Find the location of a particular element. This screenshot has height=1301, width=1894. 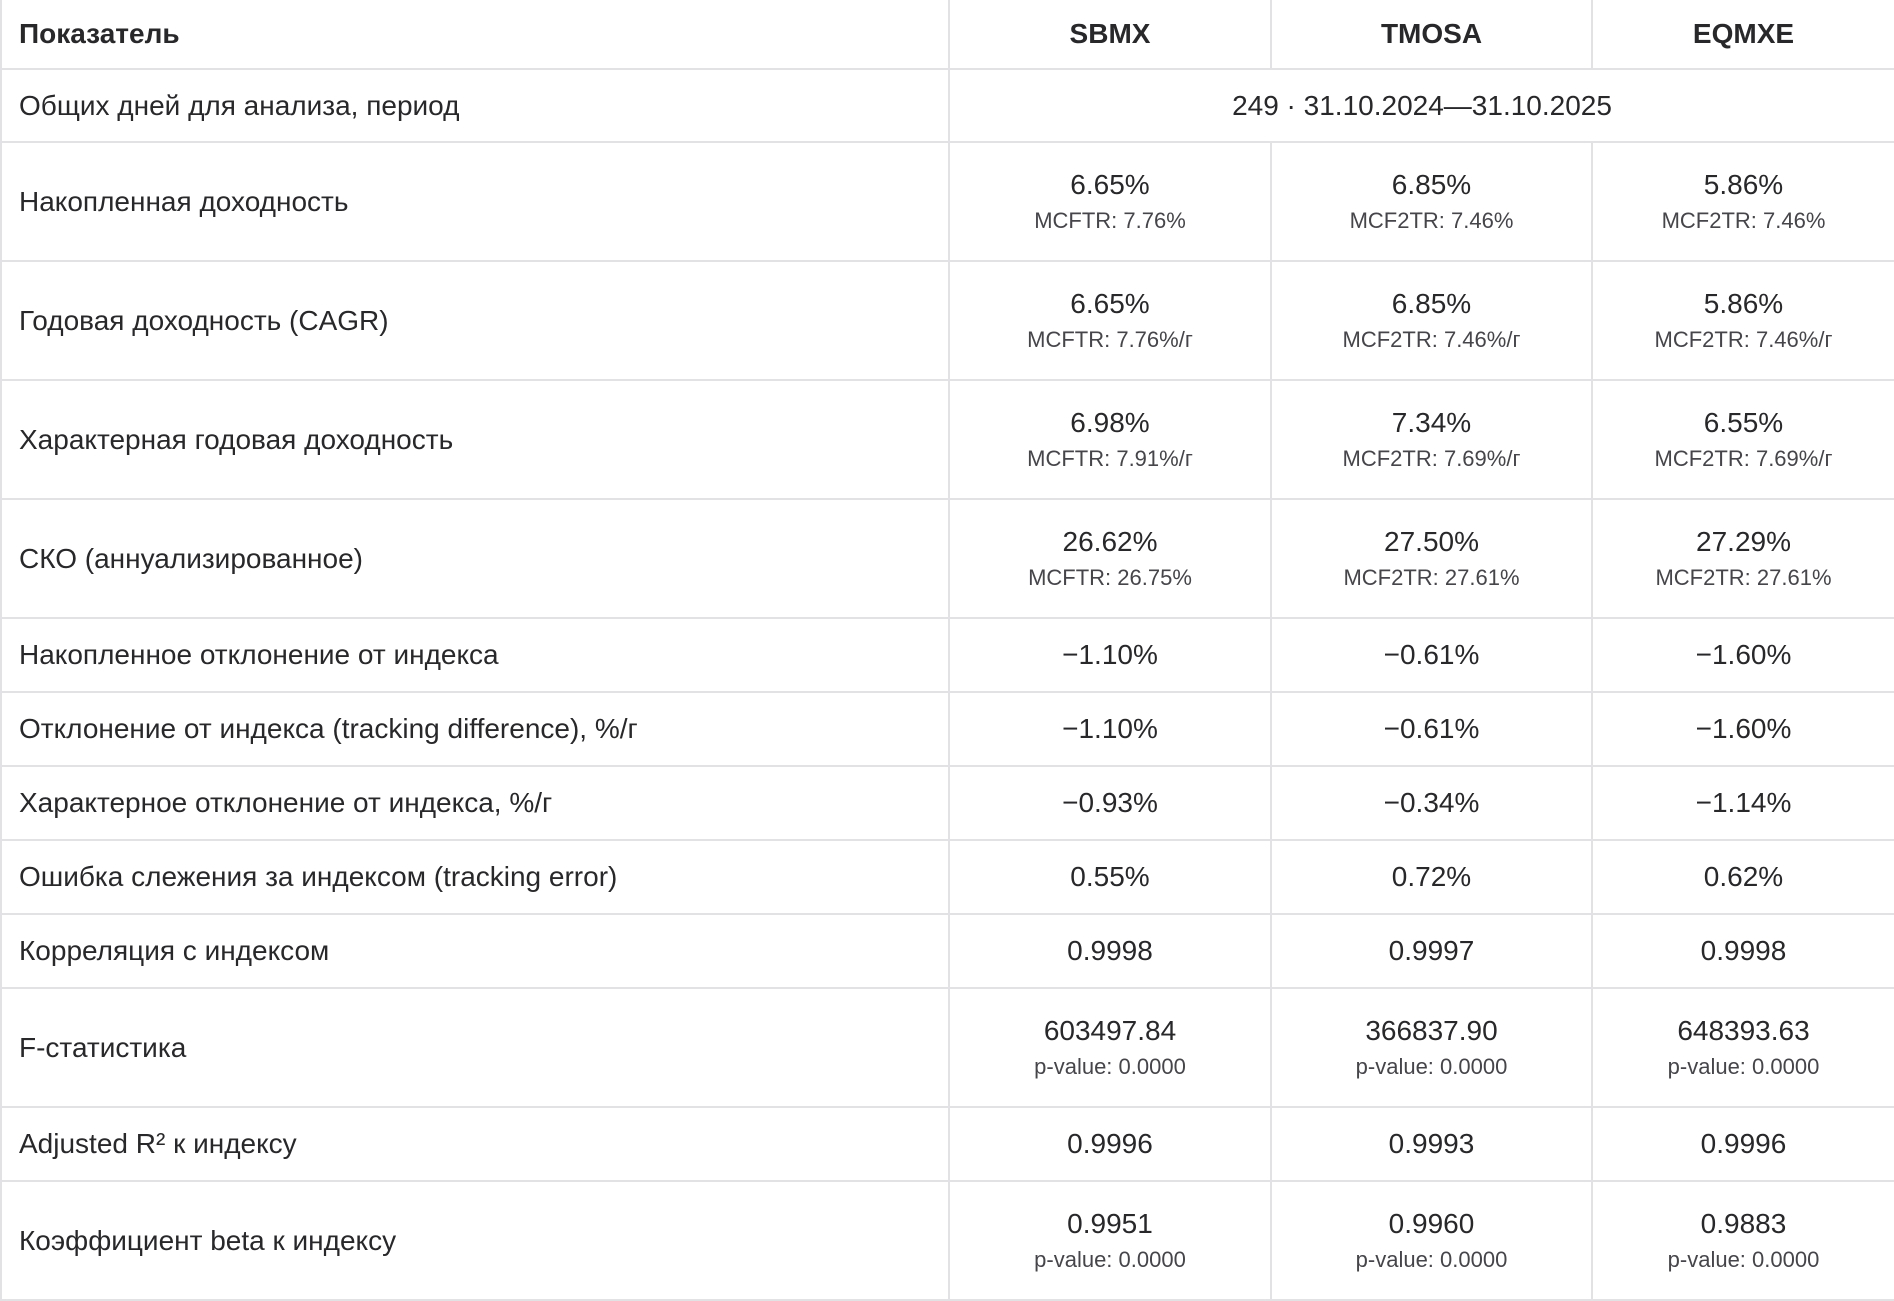

main-value: 6.55% is located at coordinates (1743, 422).